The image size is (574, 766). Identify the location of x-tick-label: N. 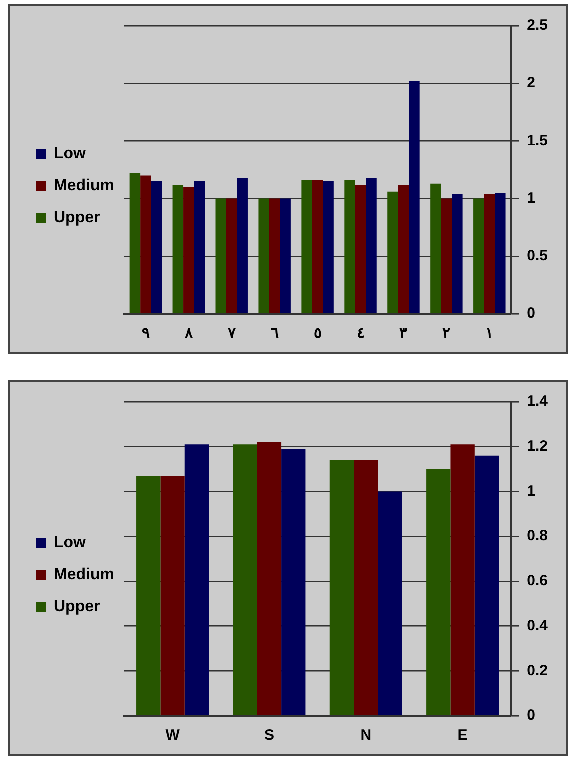
(366, 735).